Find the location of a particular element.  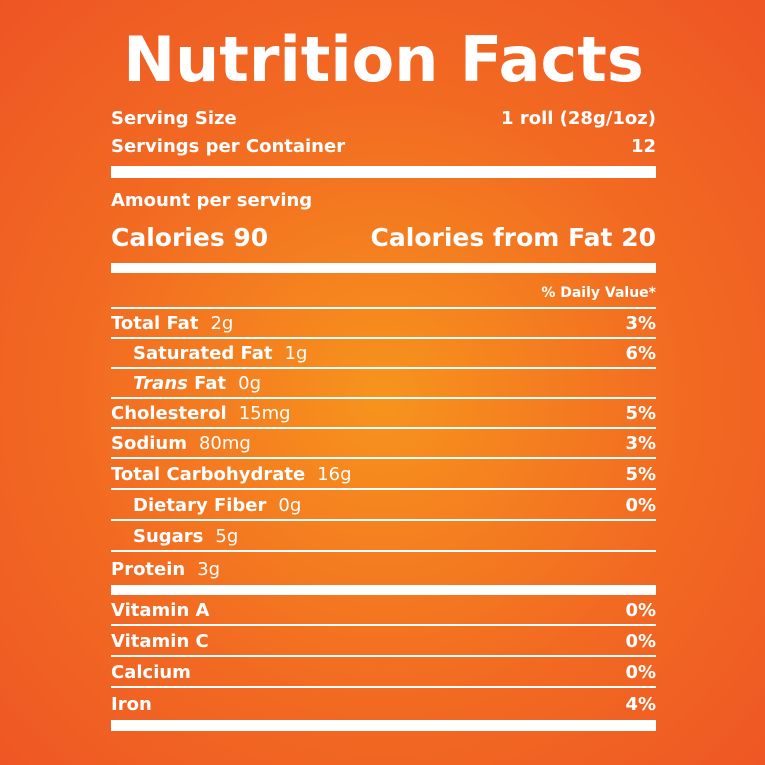

serving-size-row: Serving Size 1 roll (28g/1oz) is located at coordinates (383, 118).